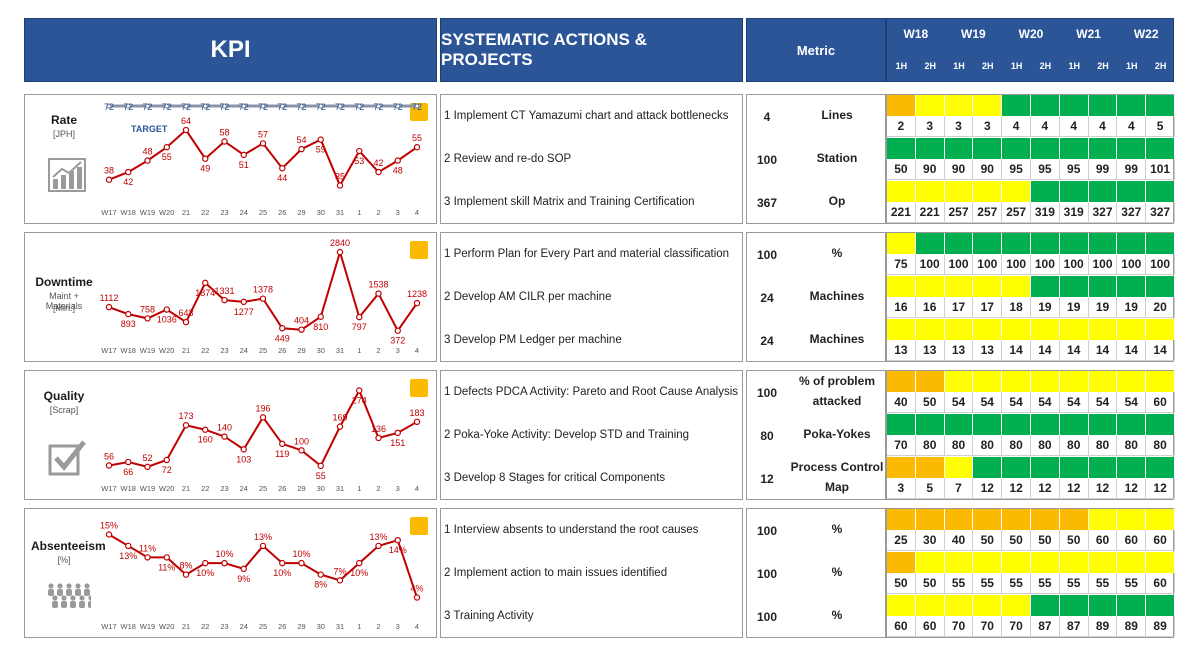  I want to click on kpi-unit: [%], so click(64, 560).